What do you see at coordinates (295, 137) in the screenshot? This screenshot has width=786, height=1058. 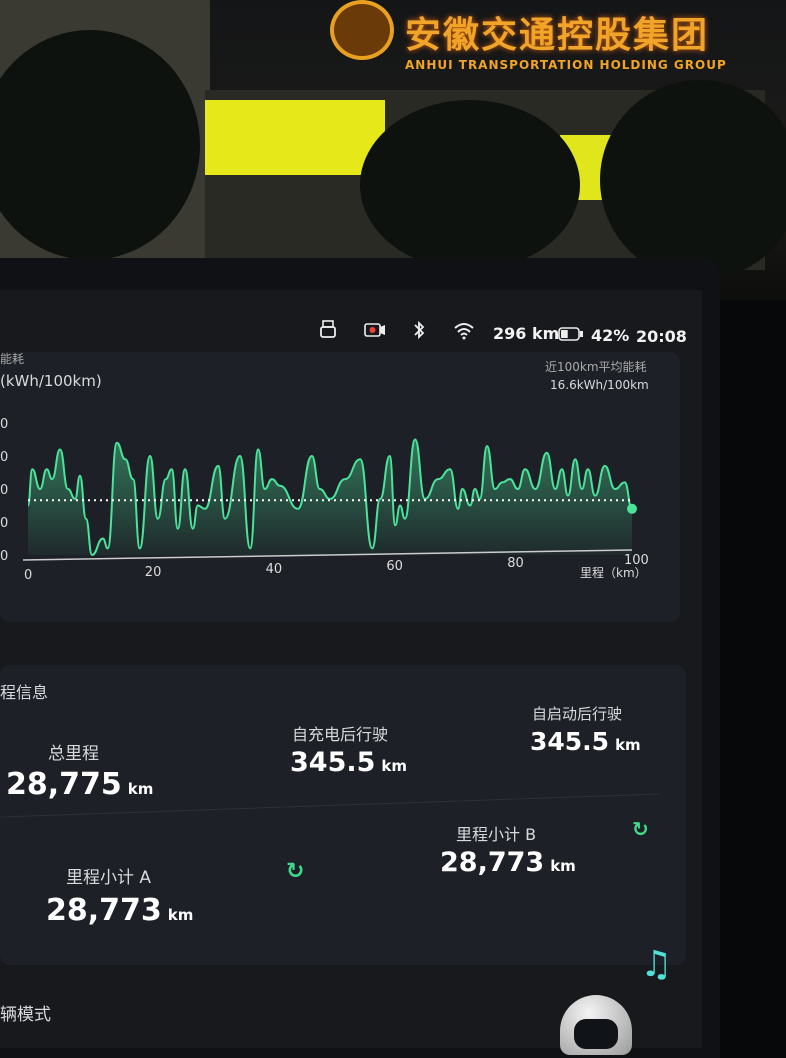 I see `shop-sign` at bounding box center [295, 137].